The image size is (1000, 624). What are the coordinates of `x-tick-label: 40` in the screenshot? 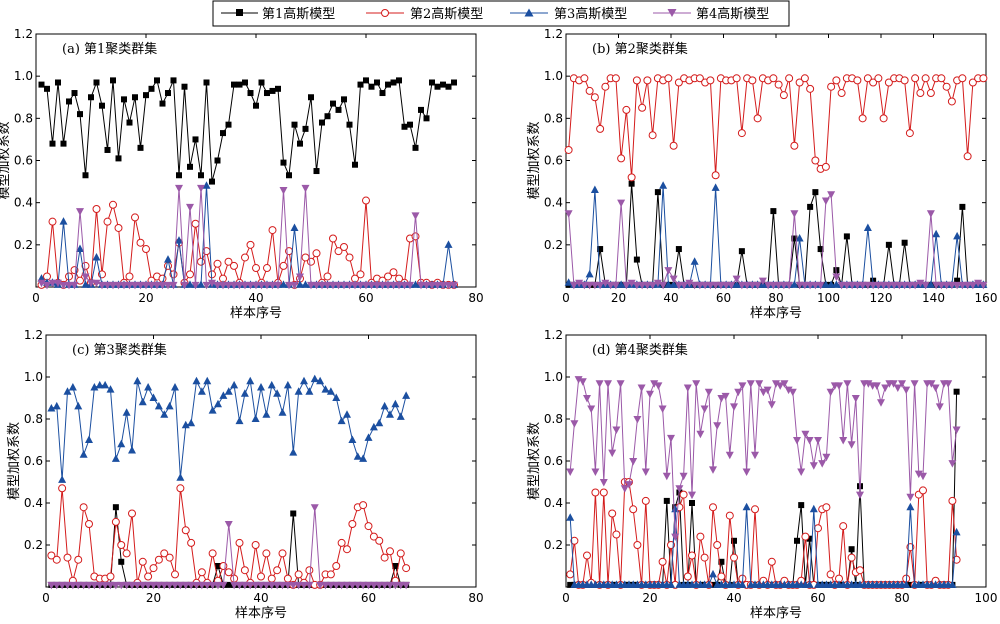 It's located at (255, 298).